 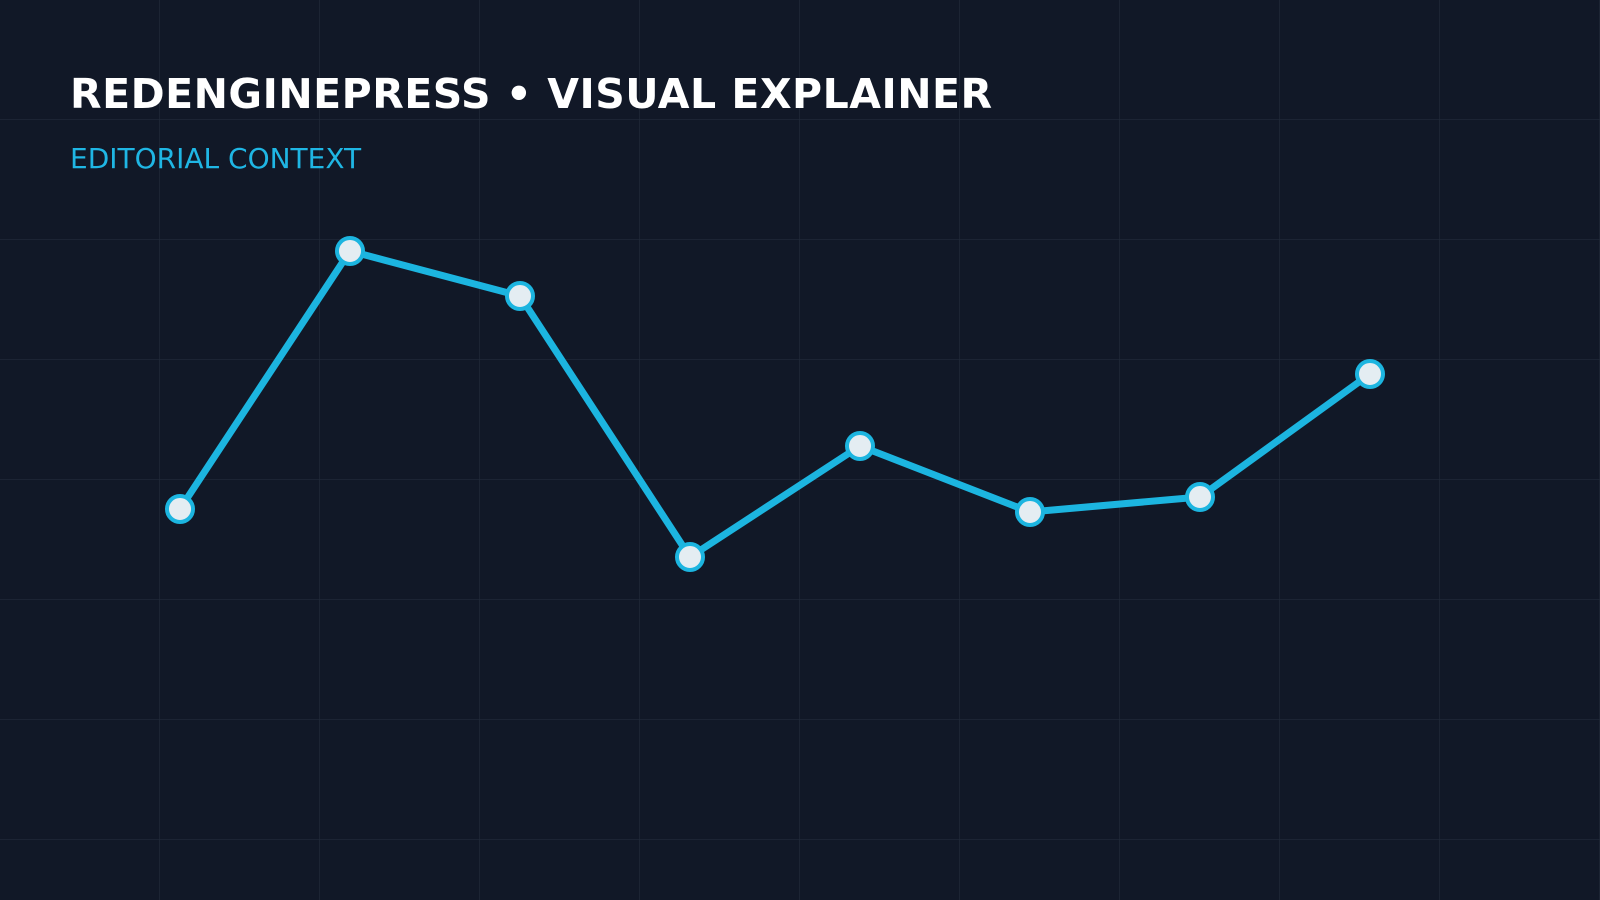 I want to click on chart-subtitle: EDITORIAL CONTEXT, so click(x=216, y=158).